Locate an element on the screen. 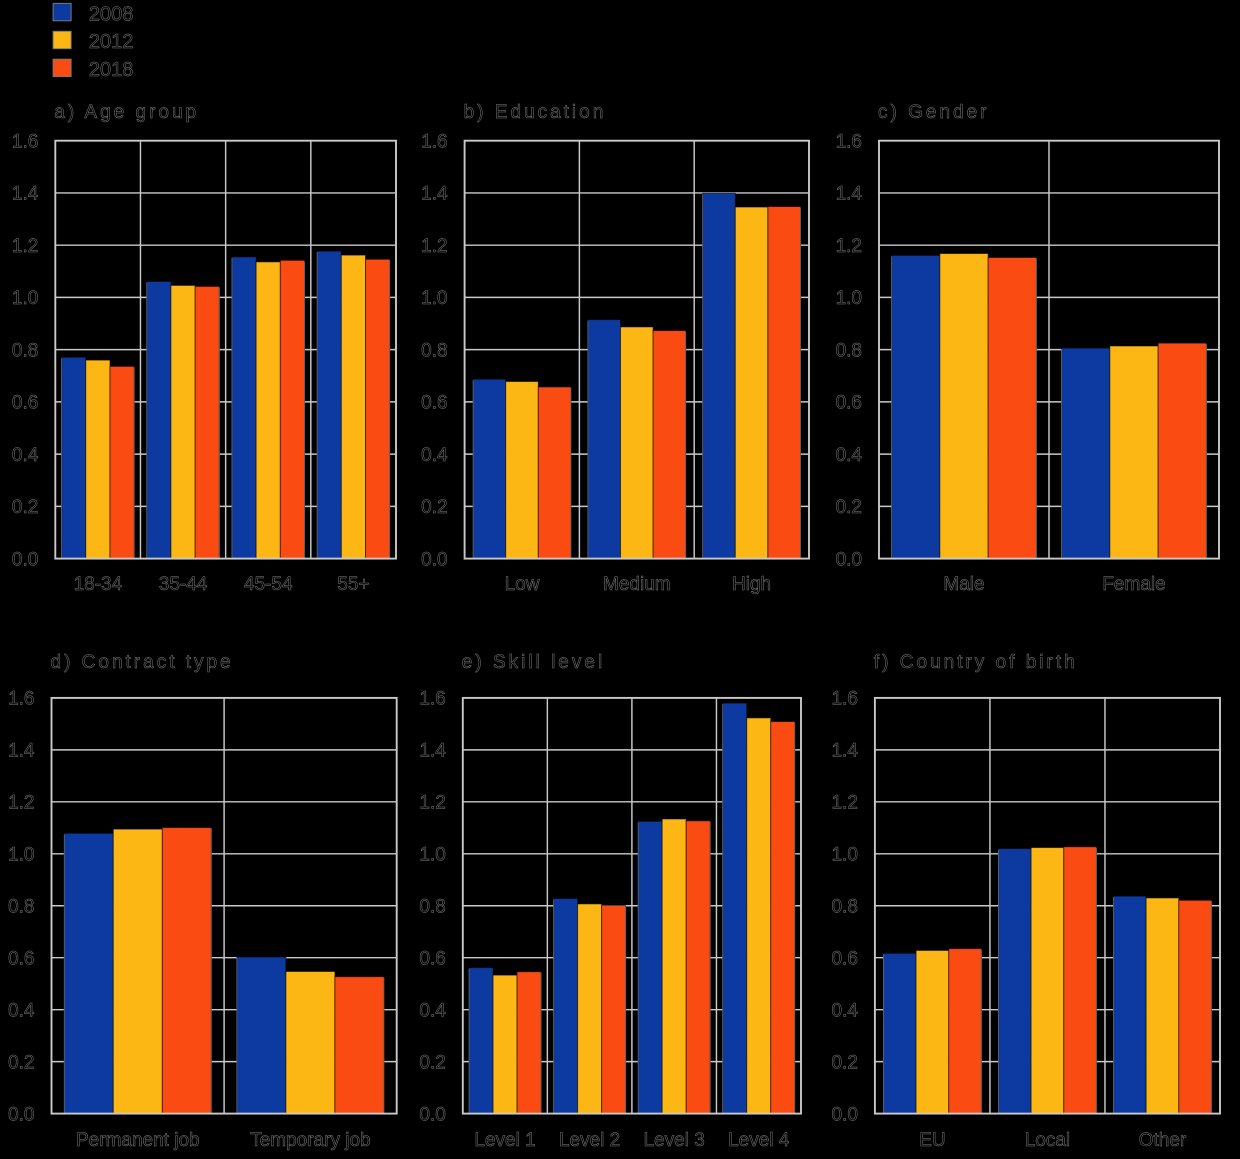  svg-text: Local is located at coordinates (1047, 1140).